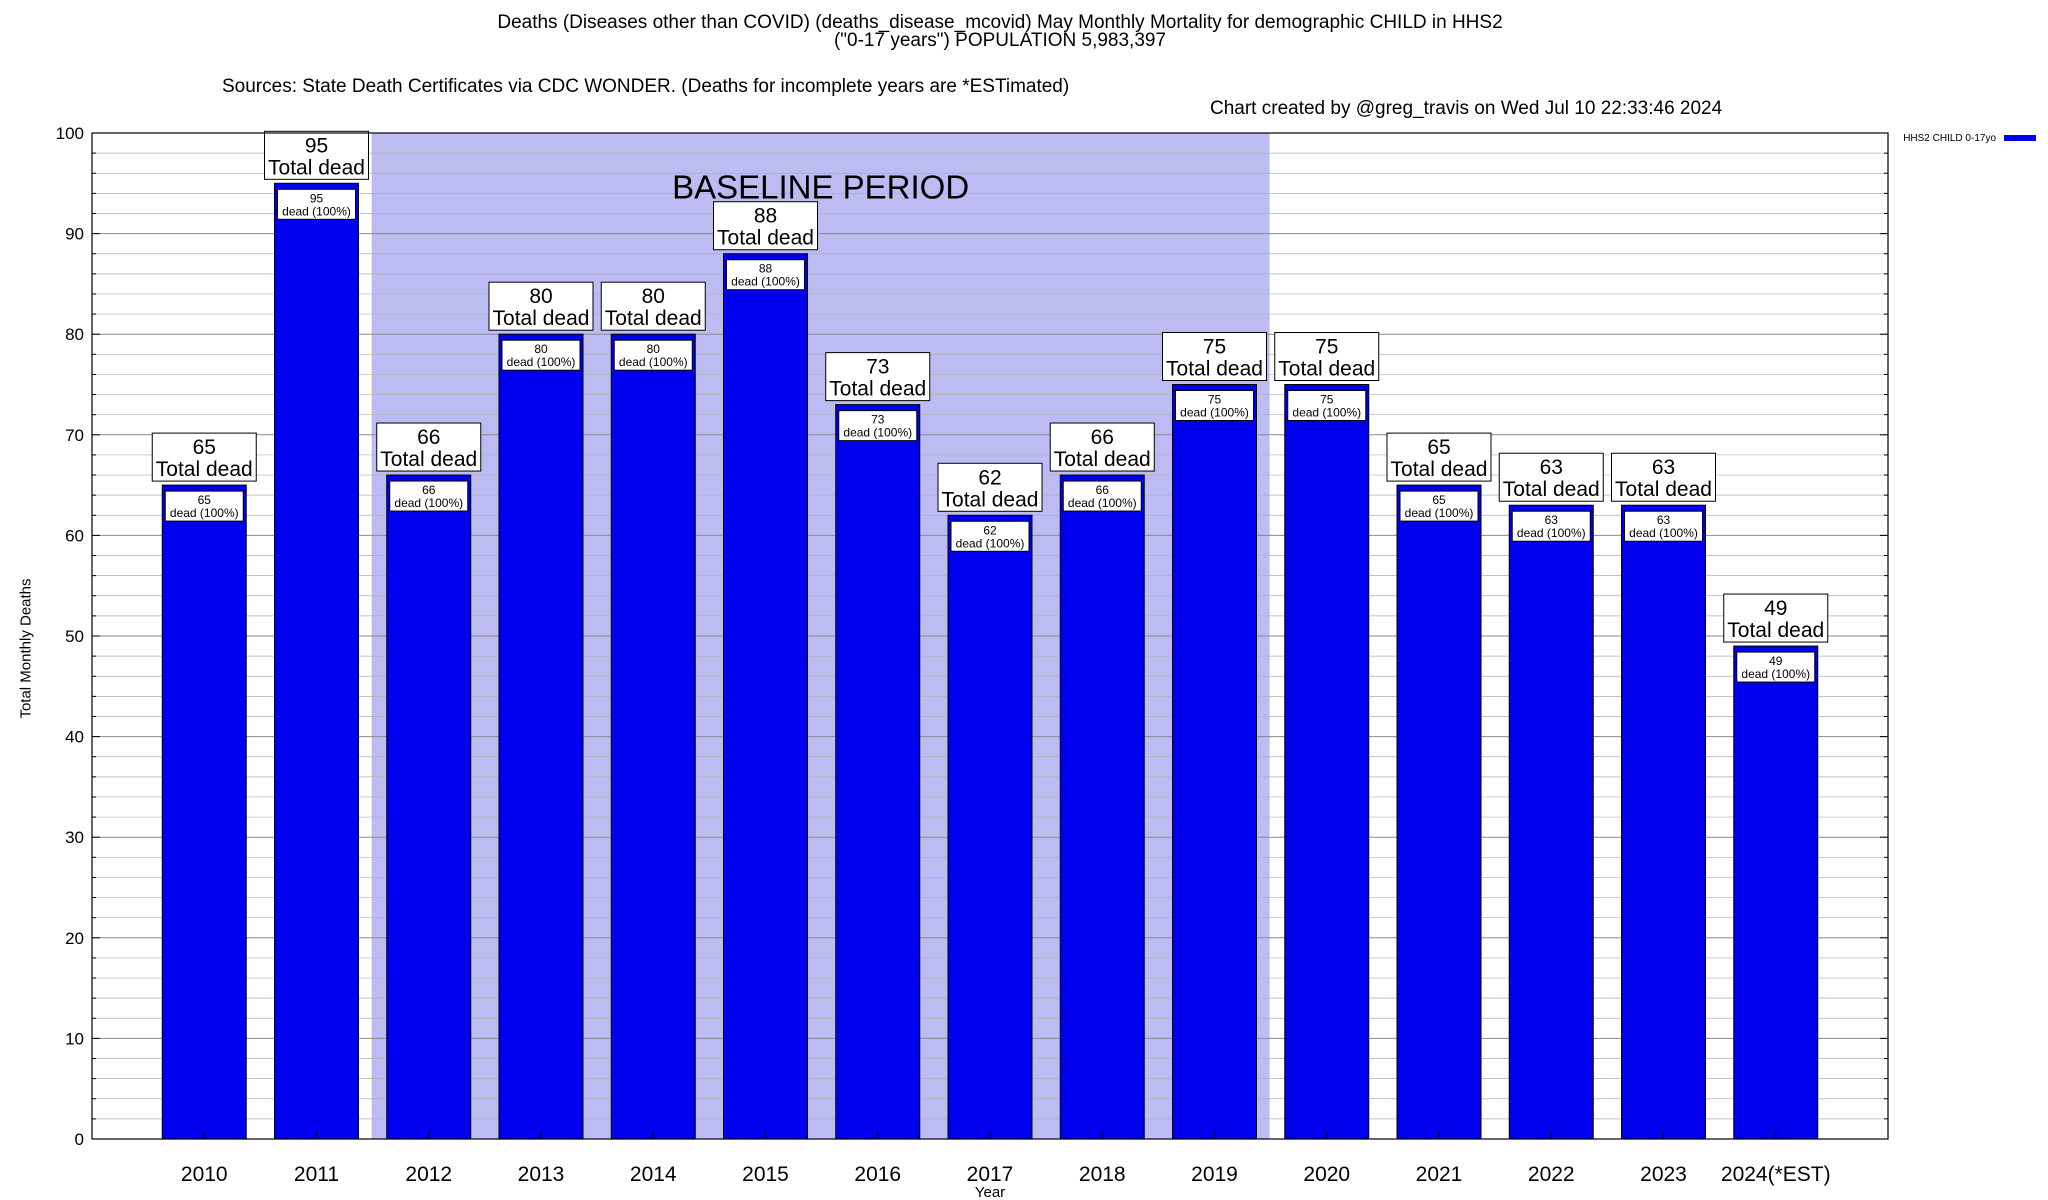  Describe the element at coordinates (2020, 138) in the screenshot. I see `legend-swatch` at that location.